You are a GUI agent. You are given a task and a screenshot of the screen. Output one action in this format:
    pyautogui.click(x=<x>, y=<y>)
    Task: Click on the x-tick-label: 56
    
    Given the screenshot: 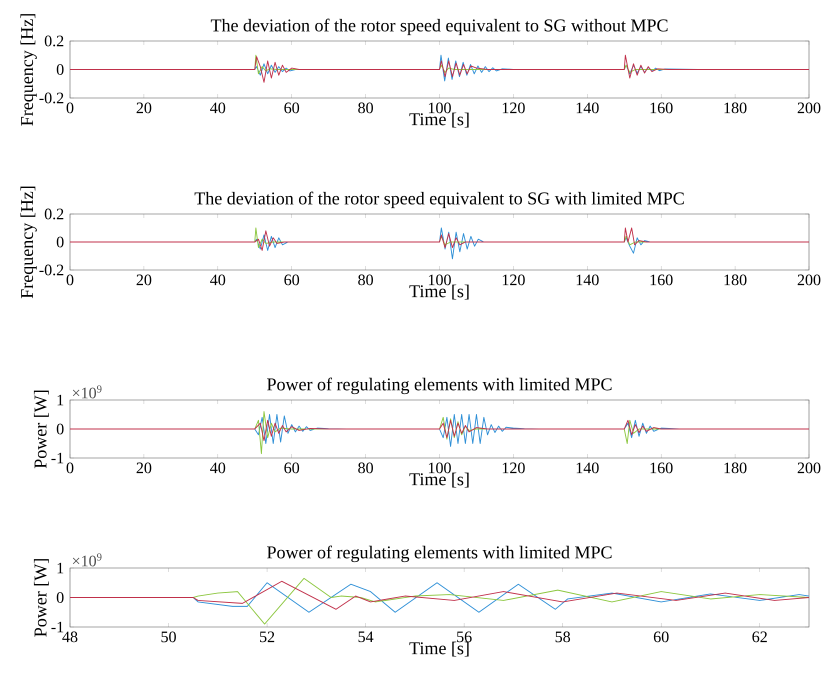 What is the action you would take?
    pyautogui.click(x=464, y=636)
    